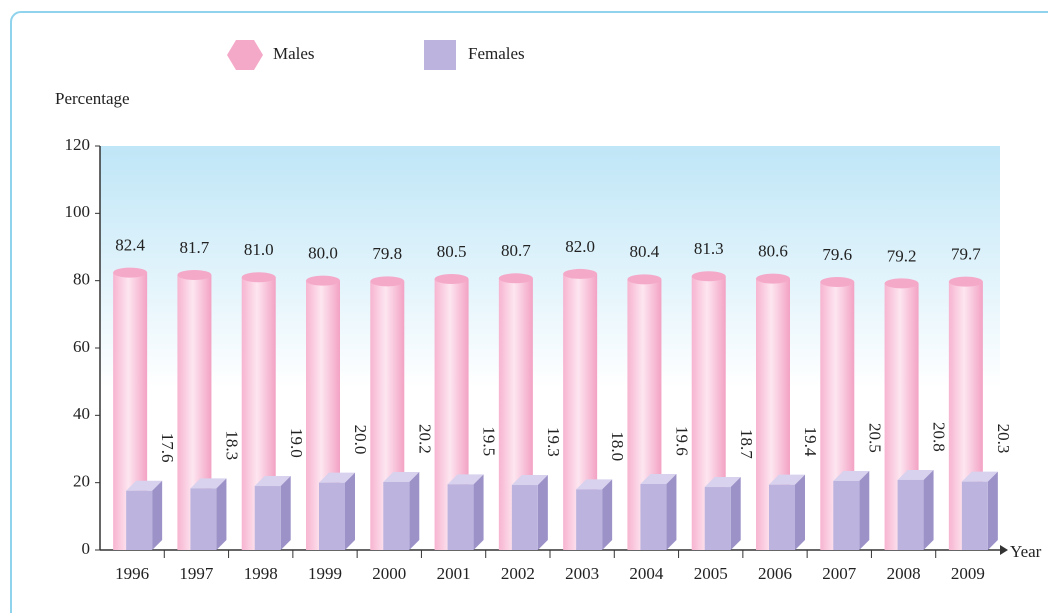 The image size is (1048, 613). Describe the element at coordinates (810, 442) in the screenshot. I see `value-label: 19.4` at that location.